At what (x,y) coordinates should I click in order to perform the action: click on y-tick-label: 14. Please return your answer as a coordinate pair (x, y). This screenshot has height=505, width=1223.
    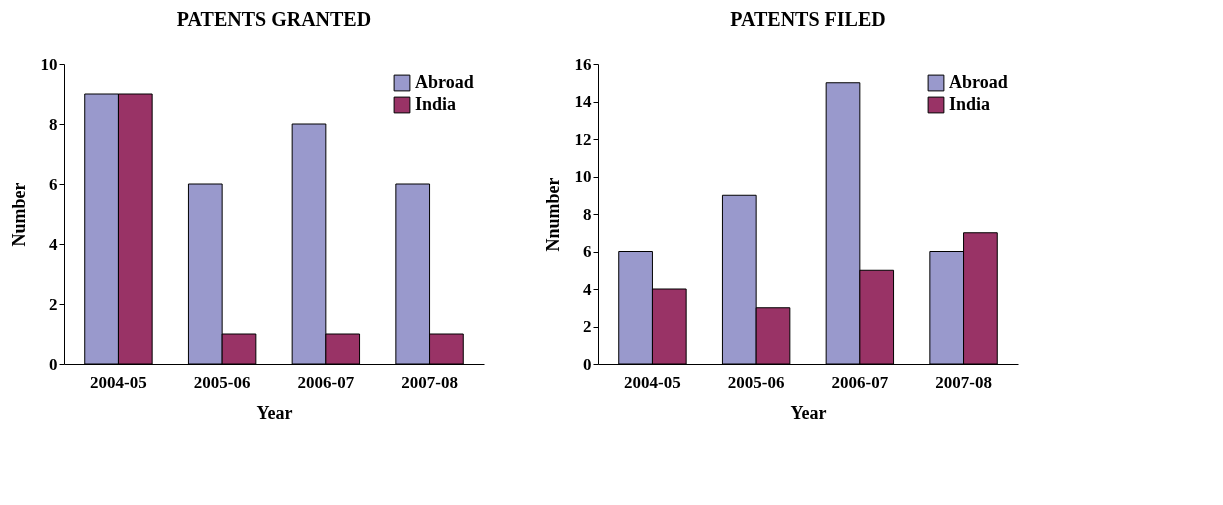
    Looking at the image, I should click on (583, 101).